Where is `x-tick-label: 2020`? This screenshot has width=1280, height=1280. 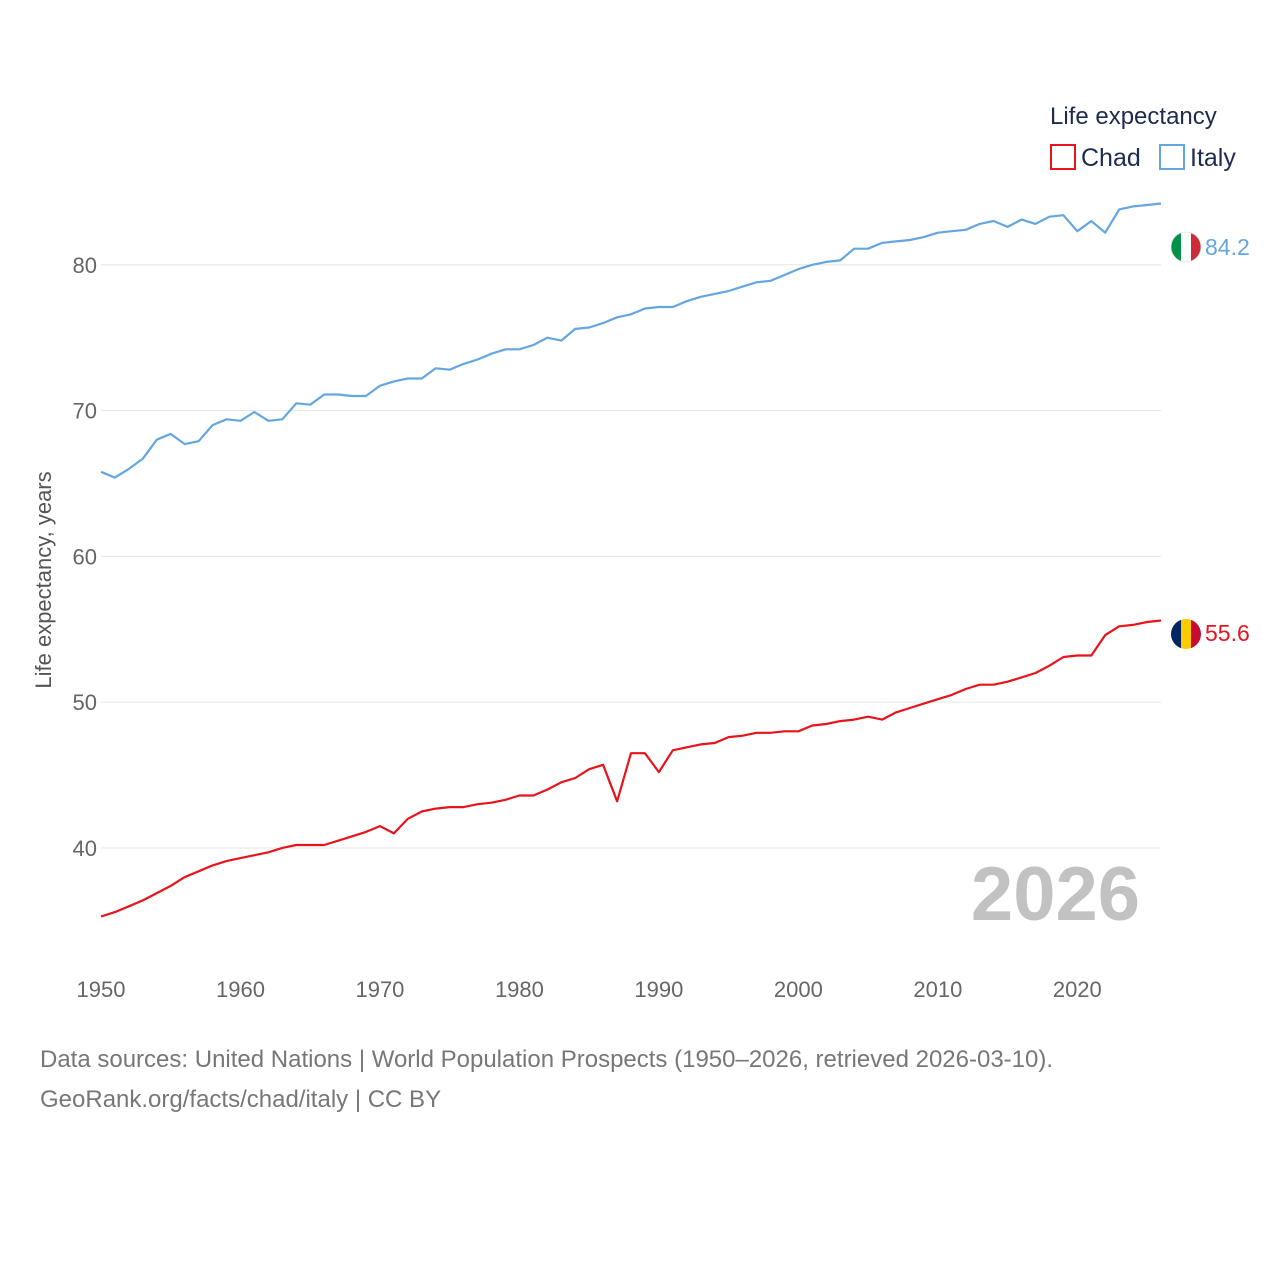
x-tick-label: 2020 is located at coordinates (1077, 989).